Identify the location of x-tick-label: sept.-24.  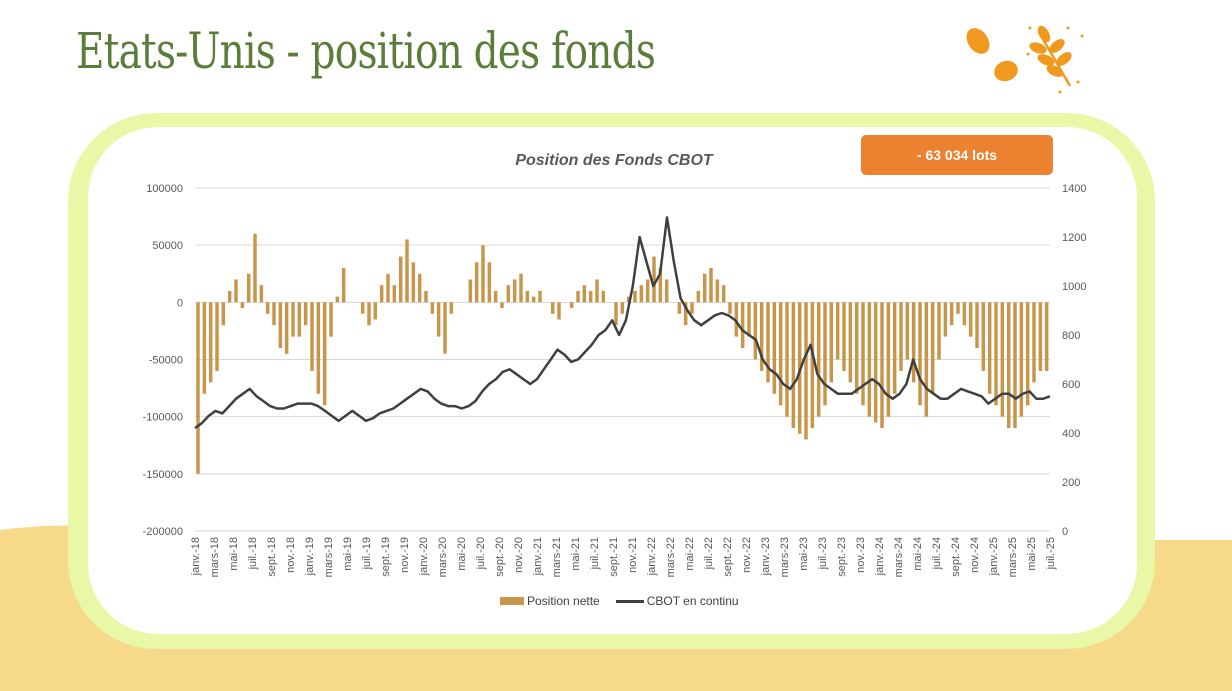
(956, 557).